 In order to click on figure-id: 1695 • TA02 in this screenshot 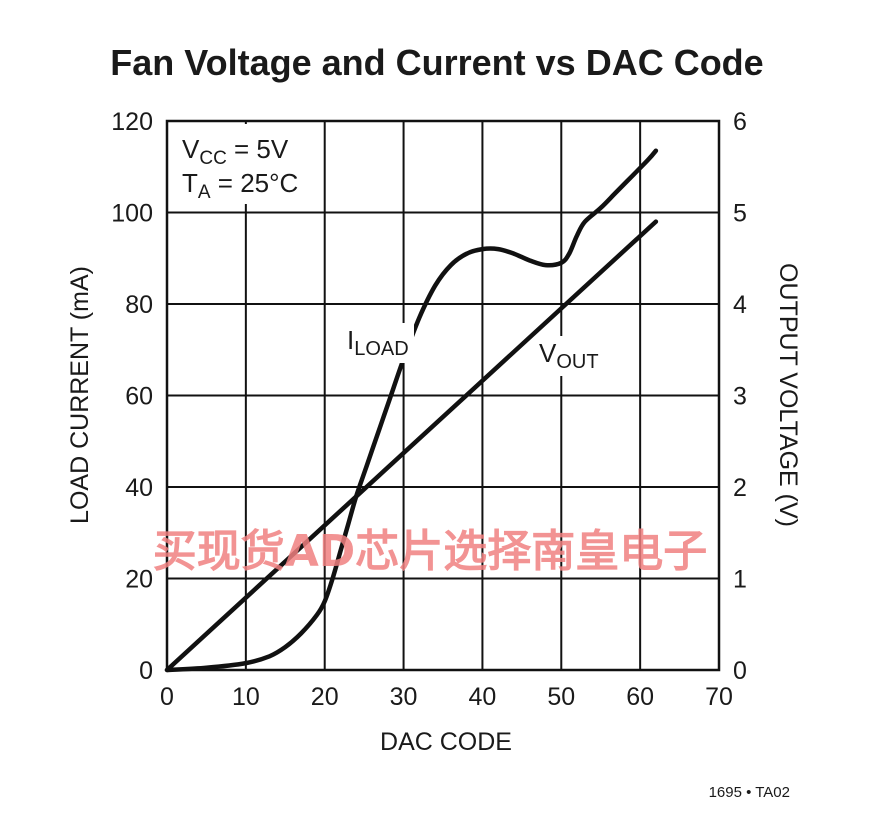, I will do `click(749, 792)`.